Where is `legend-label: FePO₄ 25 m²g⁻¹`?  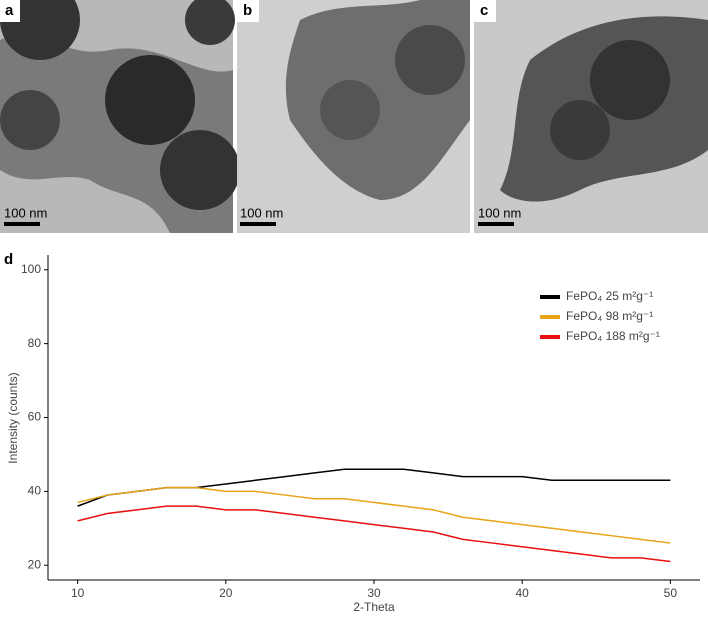 legend-label: FePO₄ 25 m²g⁻¹ is located at coordinates (609, 296).